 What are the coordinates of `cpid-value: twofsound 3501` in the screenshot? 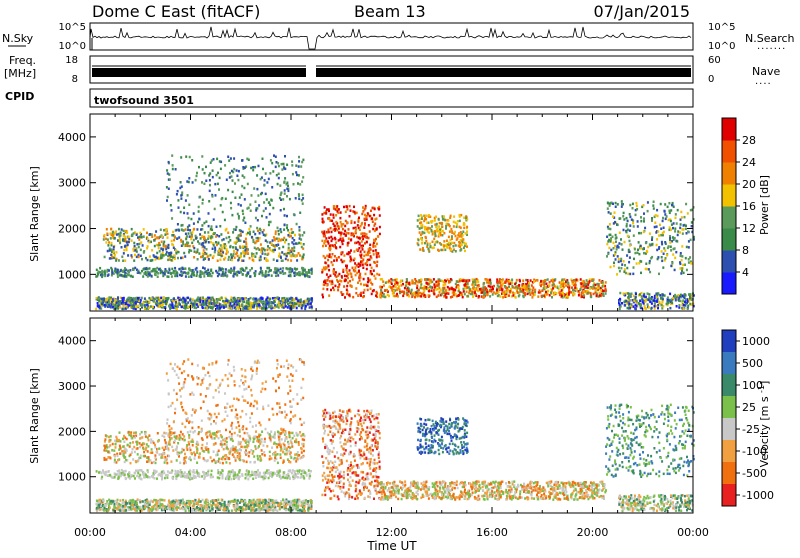 It's located at (144, 100).